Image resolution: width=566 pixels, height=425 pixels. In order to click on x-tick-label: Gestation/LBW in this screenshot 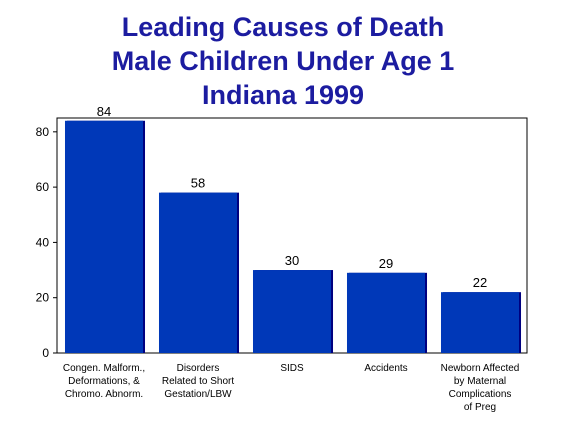, I will do `click(198, 394)`.